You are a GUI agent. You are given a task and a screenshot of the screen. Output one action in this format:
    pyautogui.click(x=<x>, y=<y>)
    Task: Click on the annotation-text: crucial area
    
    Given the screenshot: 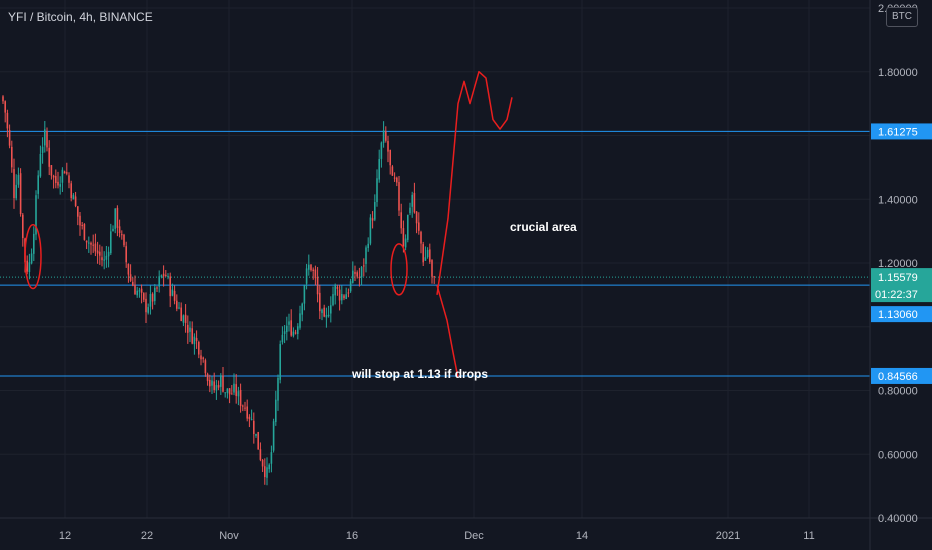 What is the action you would take?
    pyautogui.click(x=543, y=227)
    